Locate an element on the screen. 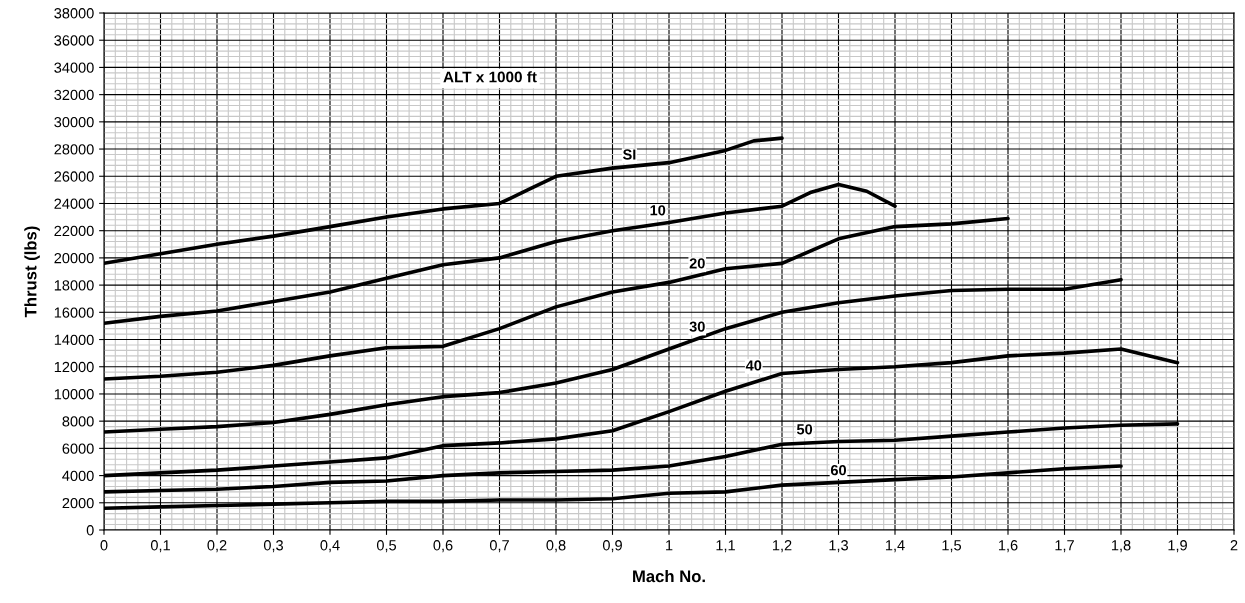 This screenshot has height=603, width=1245. x-axis-title: Mach No. is located at coordinates (669, 576).